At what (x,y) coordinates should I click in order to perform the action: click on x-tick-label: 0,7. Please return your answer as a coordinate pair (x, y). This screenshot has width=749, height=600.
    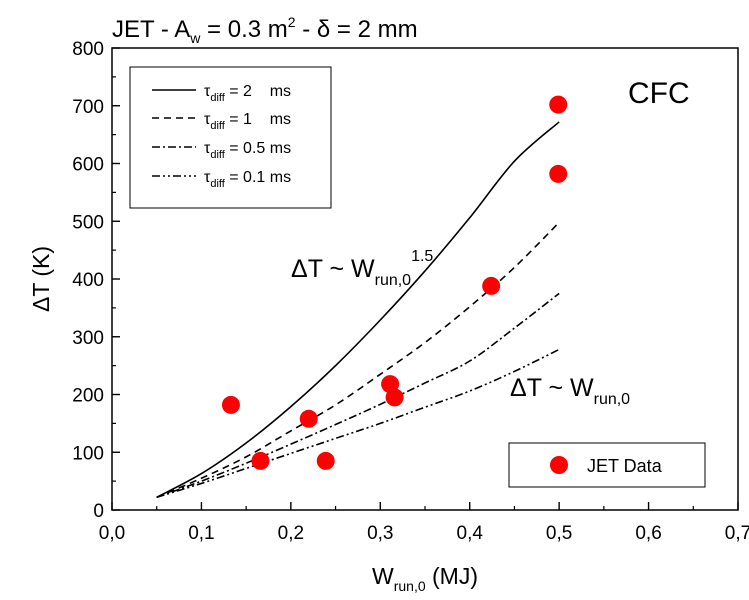
    Looking at the image, I should click on (737, 533).